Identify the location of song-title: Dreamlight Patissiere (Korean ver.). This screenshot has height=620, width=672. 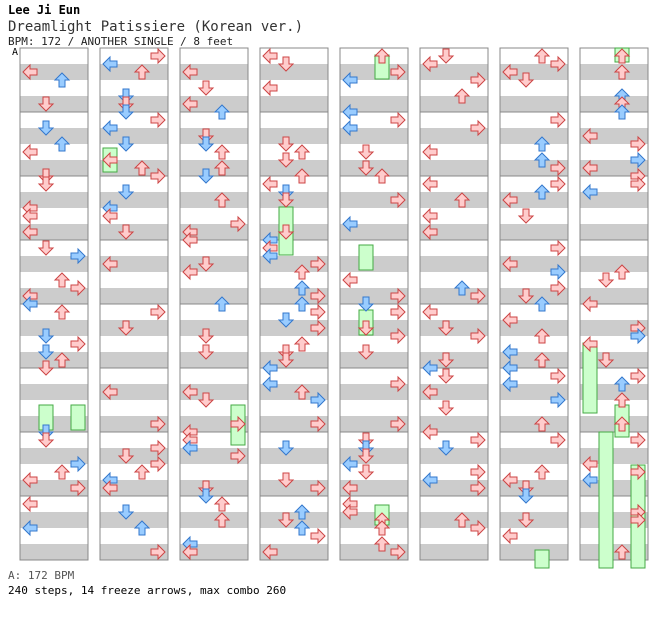
(156, 27).